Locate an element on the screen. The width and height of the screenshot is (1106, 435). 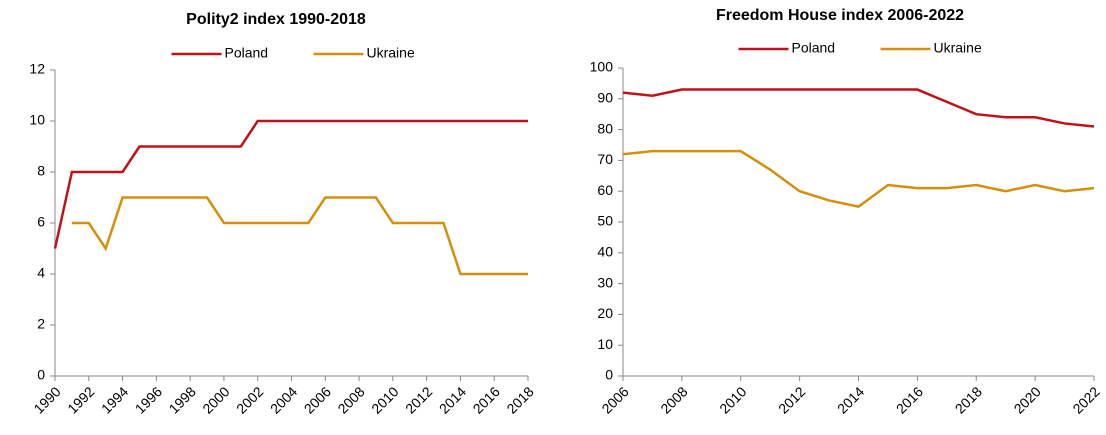
y-tick-label: 6 is located at coordinates (41, 222).